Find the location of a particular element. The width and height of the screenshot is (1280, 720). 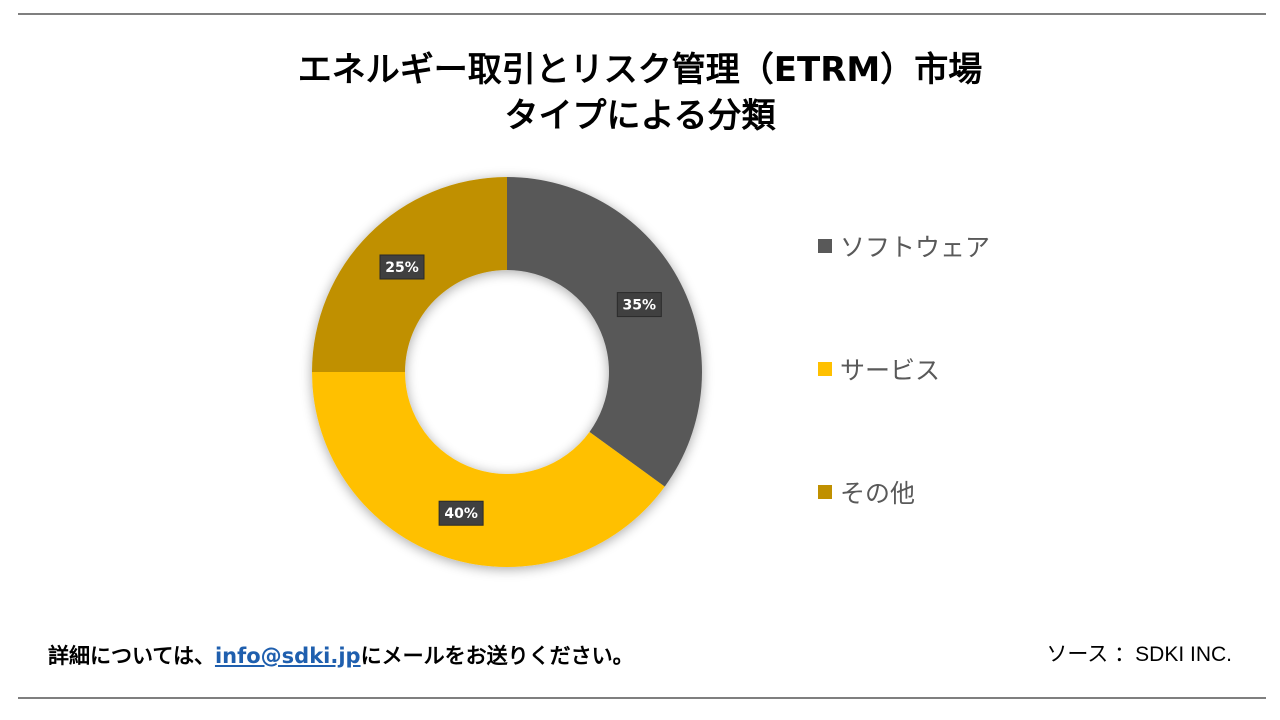

slice-software is located at coordinates (604, 332).